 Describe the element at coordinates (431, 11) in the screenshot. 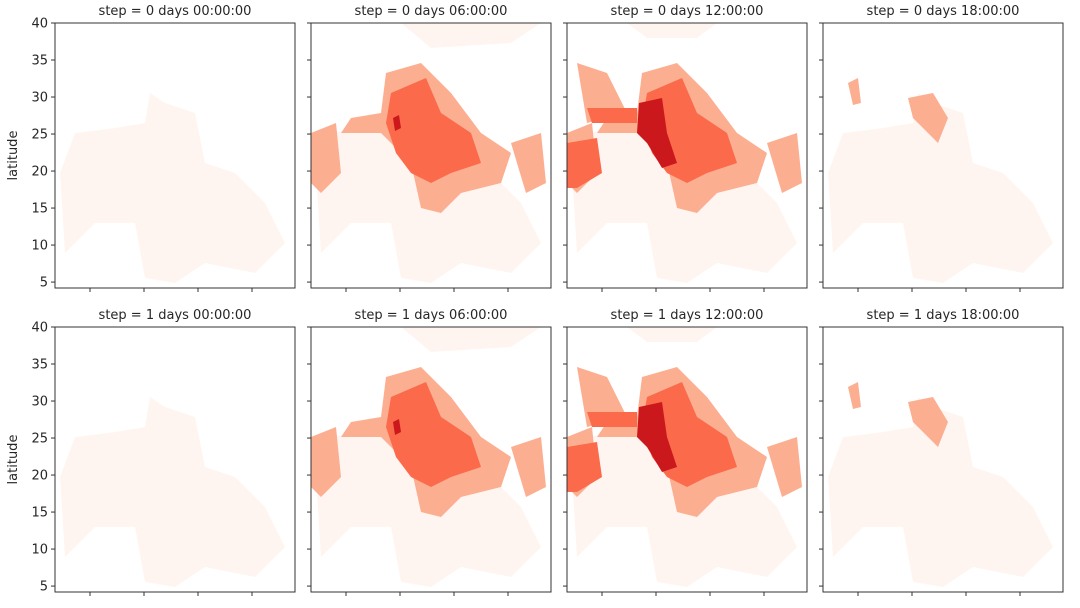

I see `panel-title: step = 0 days 06:00:00` at that location.